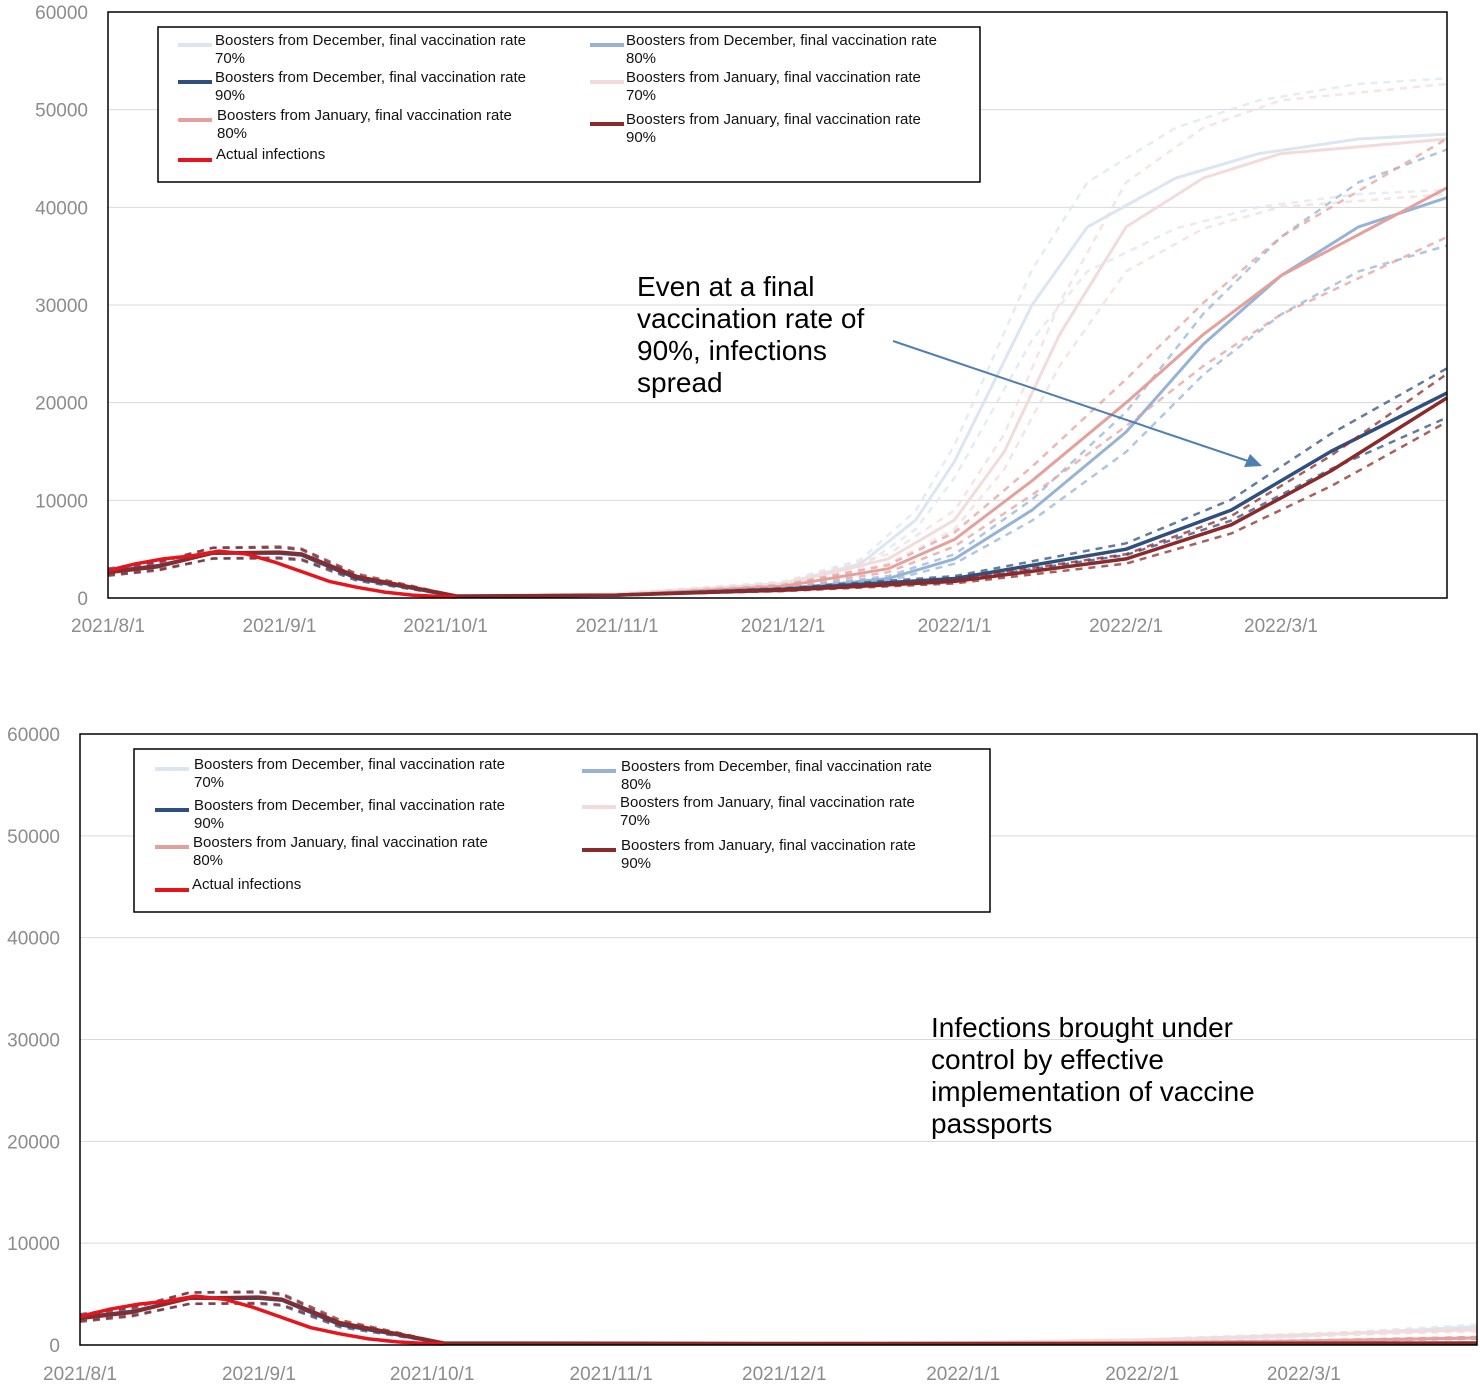 This screenshot has height=1384, width=1480. What do you see at coordinates (680, 382) in the screenshot?
I see `annotation-line: spread` at bounding box center [680, 382].